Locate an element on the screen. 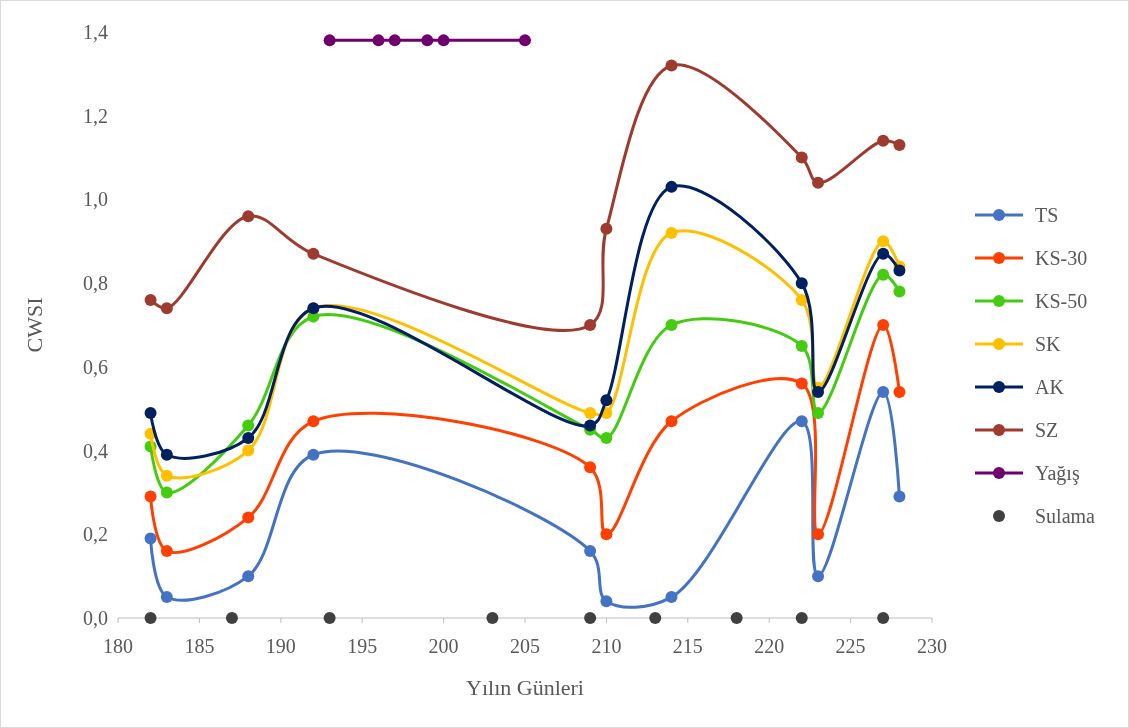 The width and height of the screenshot is (1129, 728). y-tick-label: 0,6 is located at coordinates (95, 366).